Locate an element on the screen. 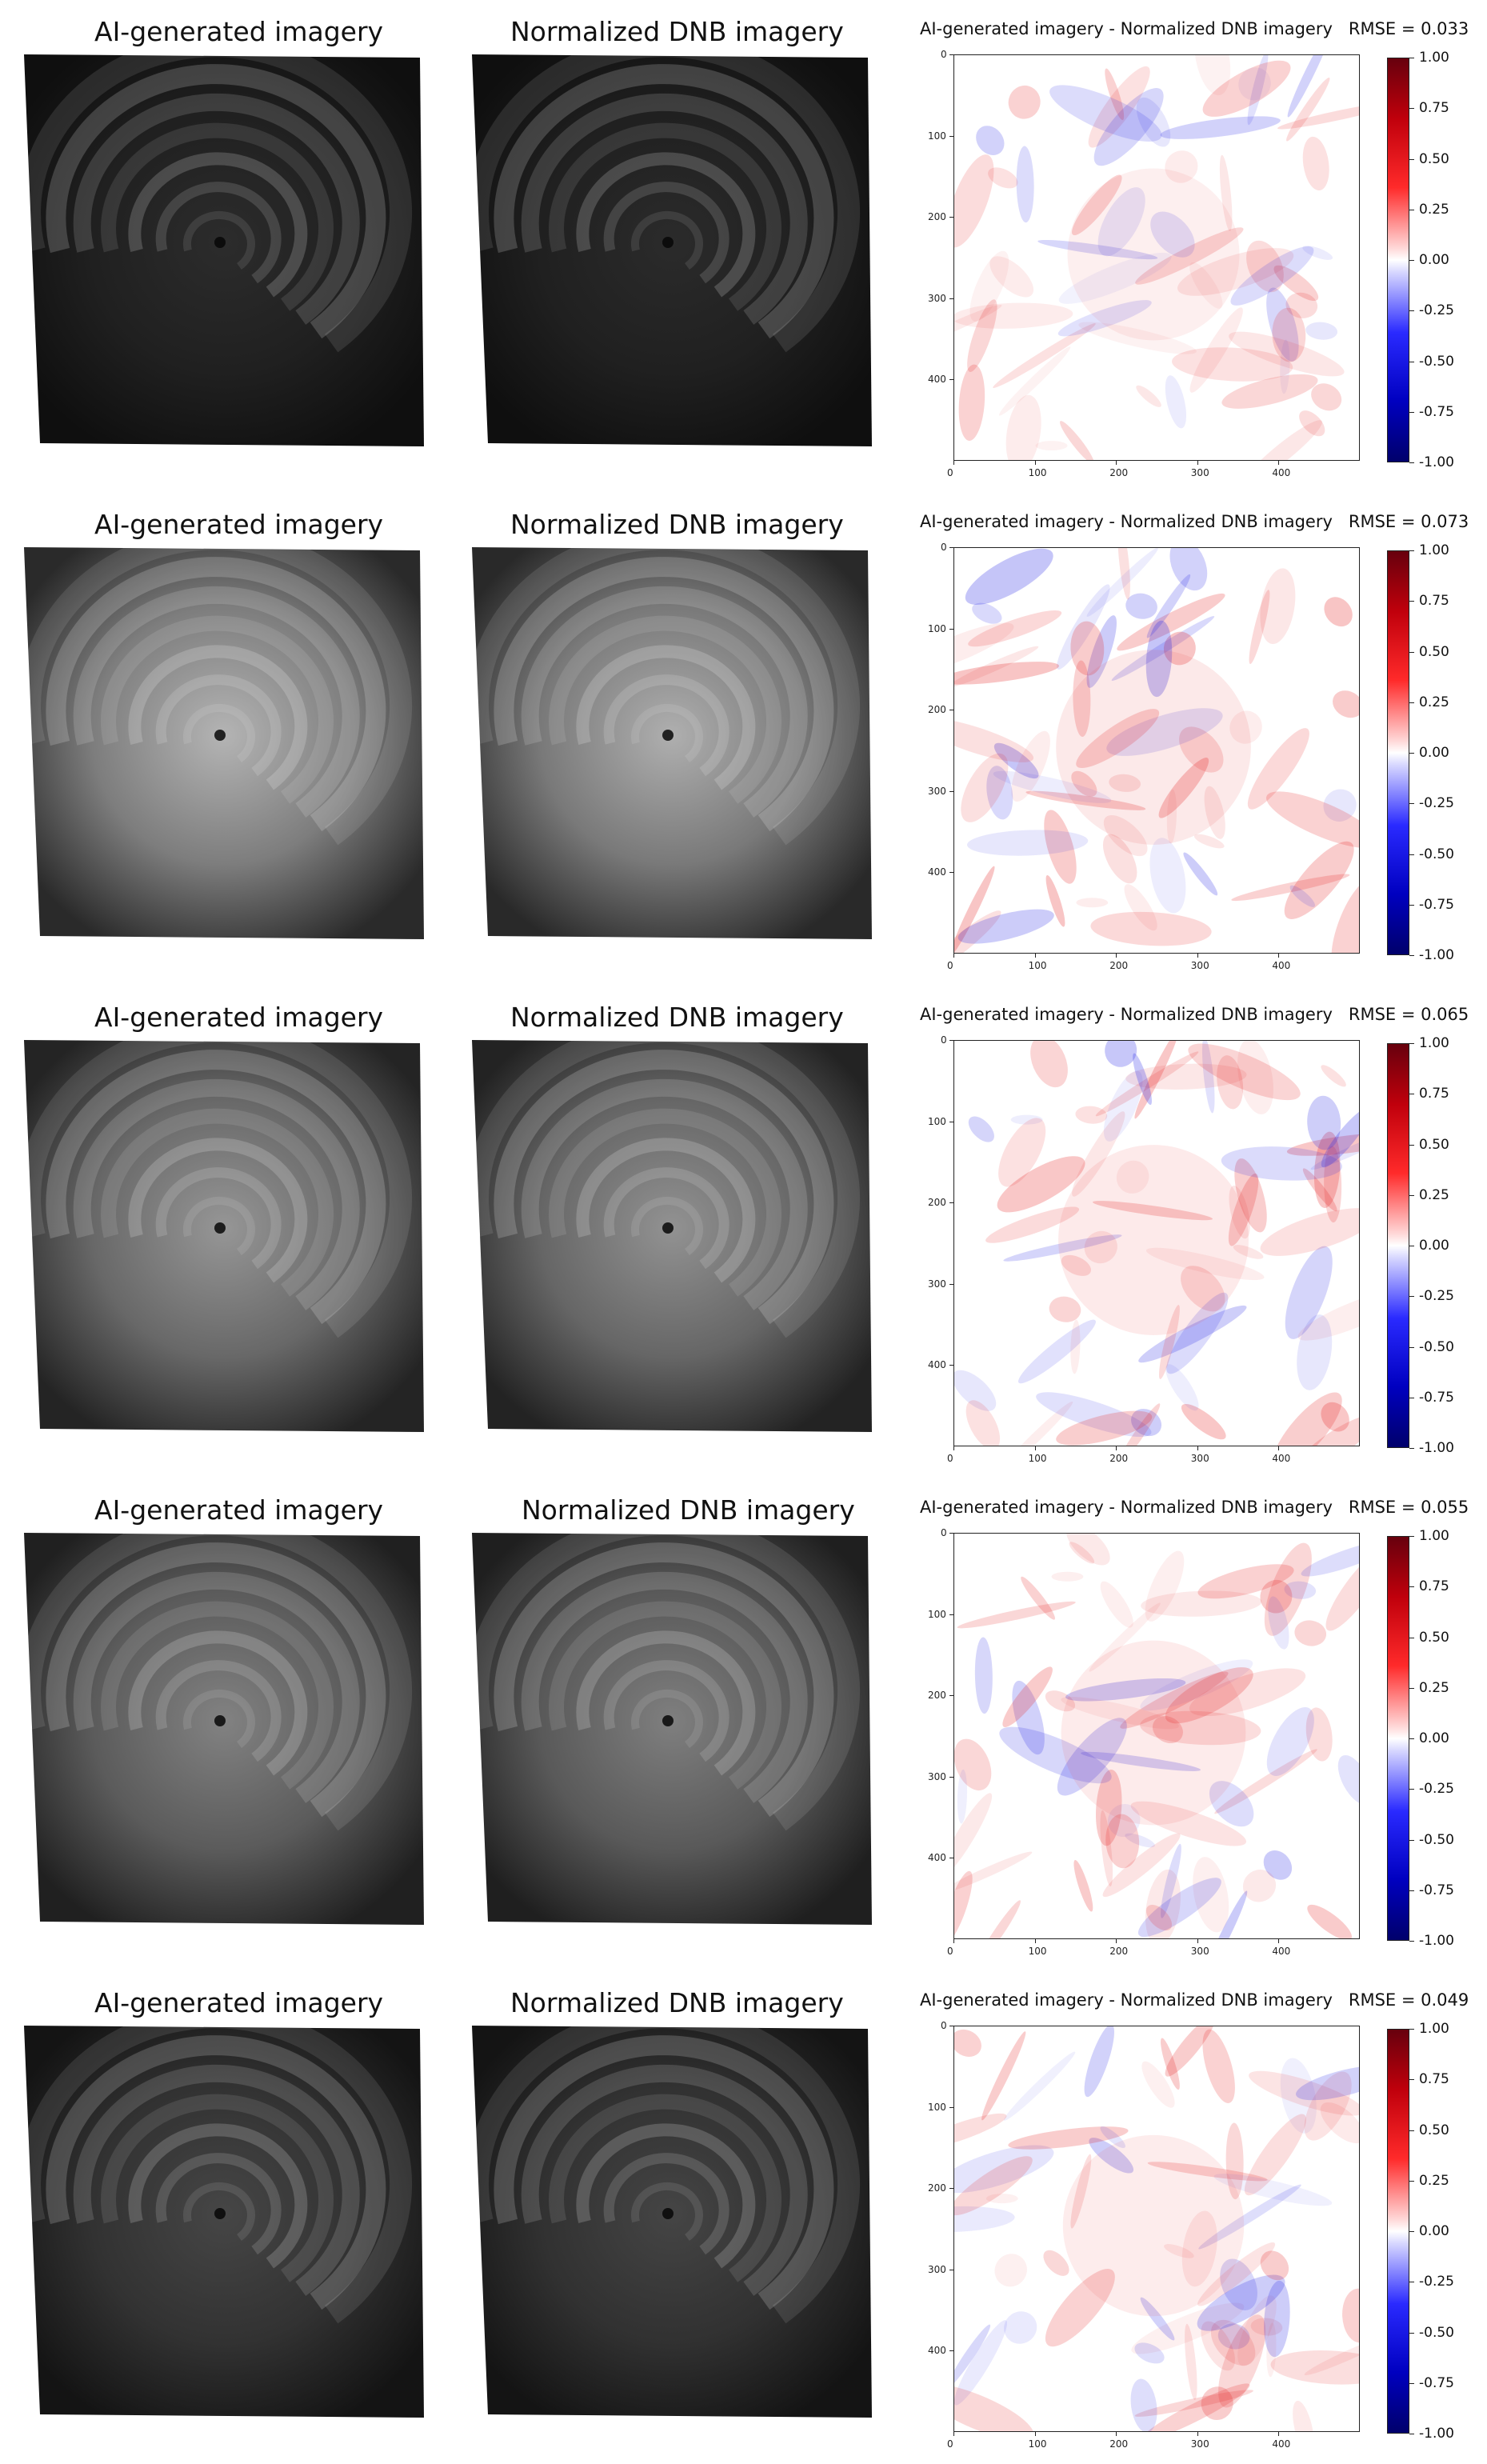 This screenshot has height=2464, width=1487. x-tick-label: 0 is located at coordinates (950, 472).